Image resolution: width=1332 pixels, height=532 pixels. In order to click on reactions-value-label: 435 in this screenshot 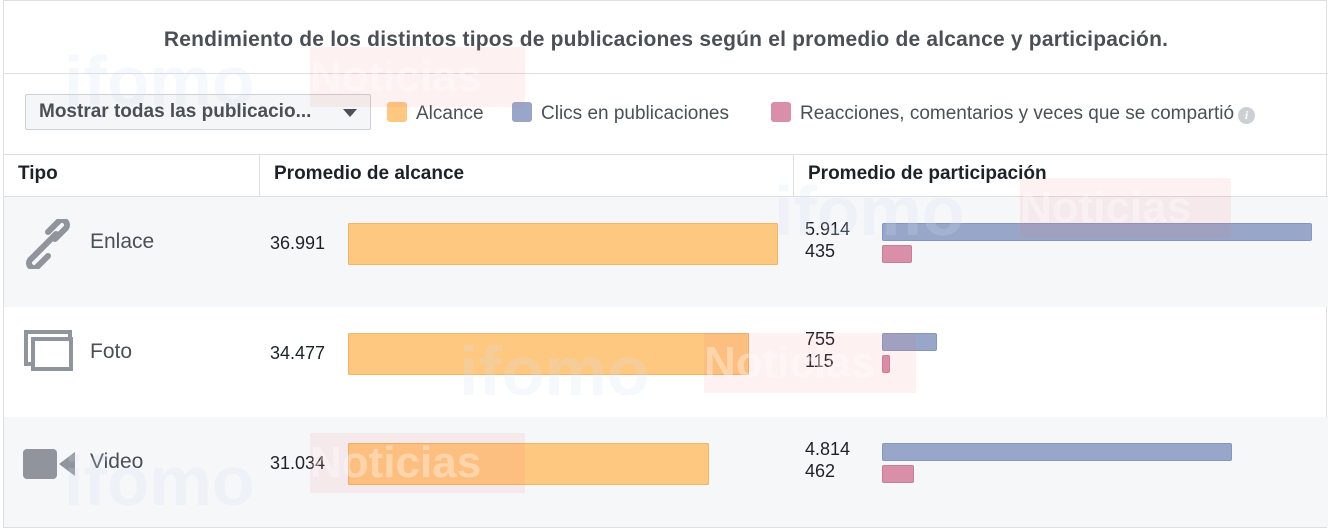, I will do `click(820, 251)`.